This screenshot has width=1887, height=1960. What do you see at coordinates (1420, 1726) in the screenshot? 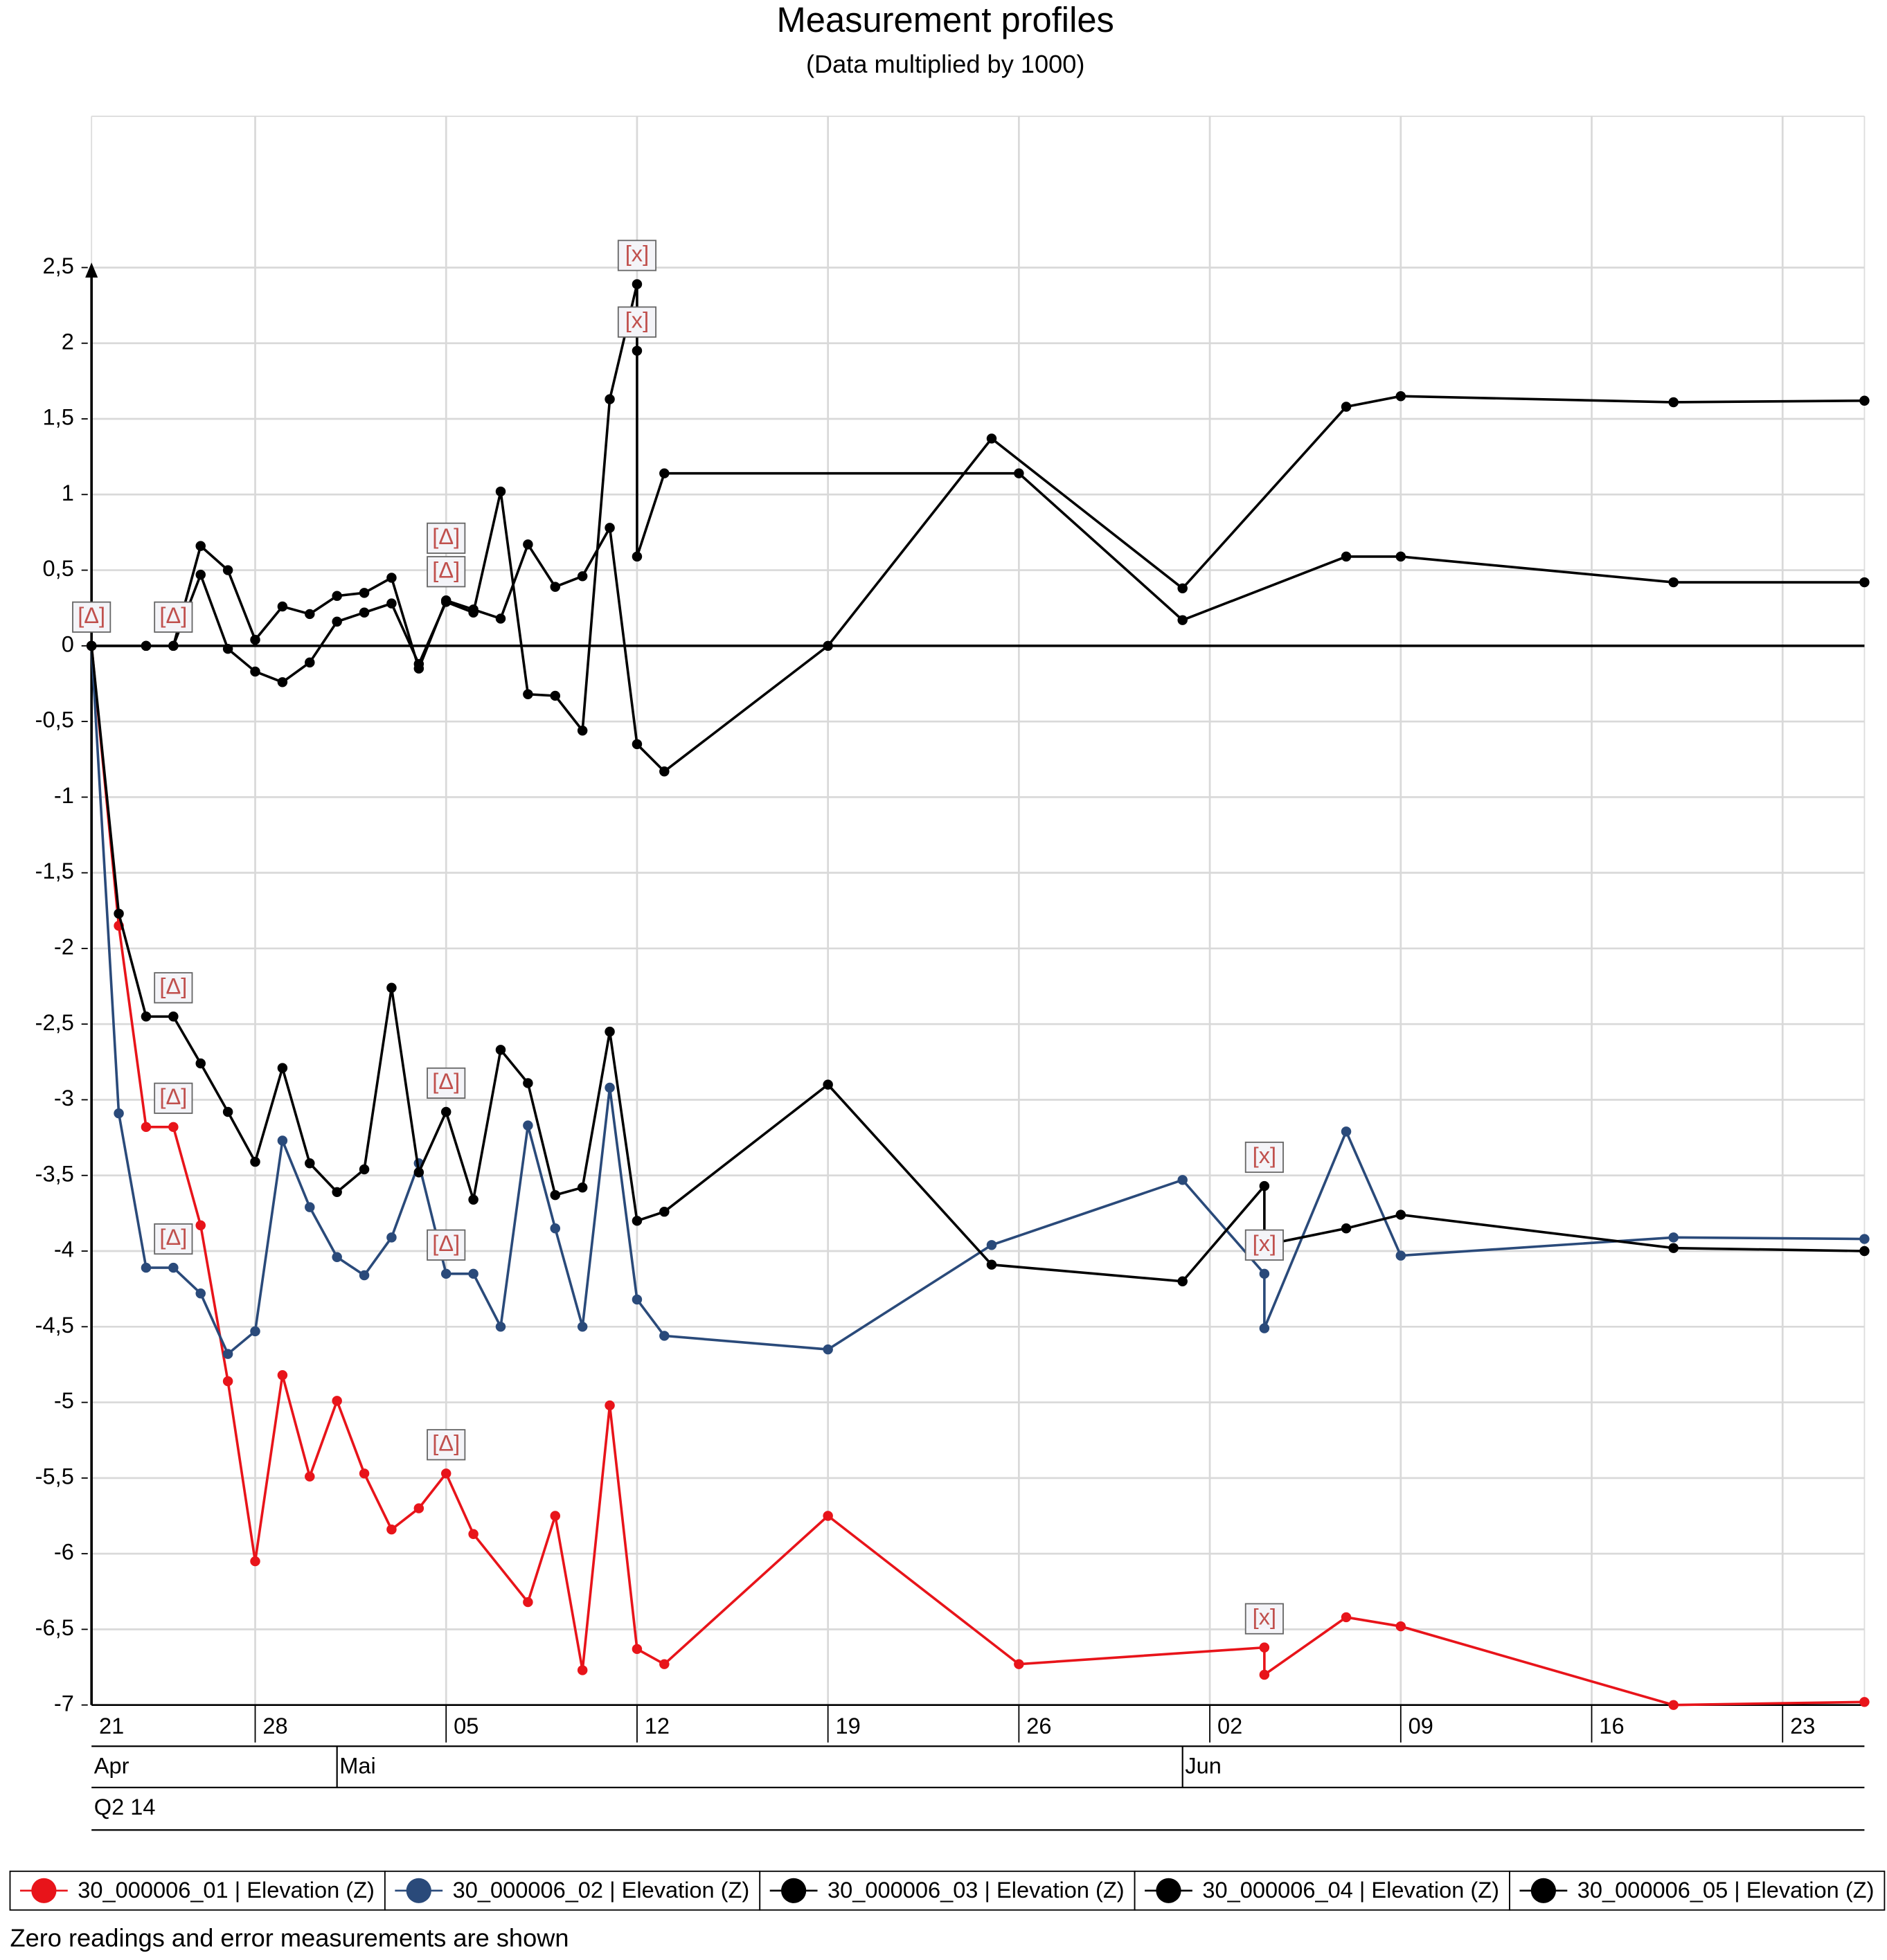
I see `x-tick-label: 09` at bounding box center [1420, 1726].